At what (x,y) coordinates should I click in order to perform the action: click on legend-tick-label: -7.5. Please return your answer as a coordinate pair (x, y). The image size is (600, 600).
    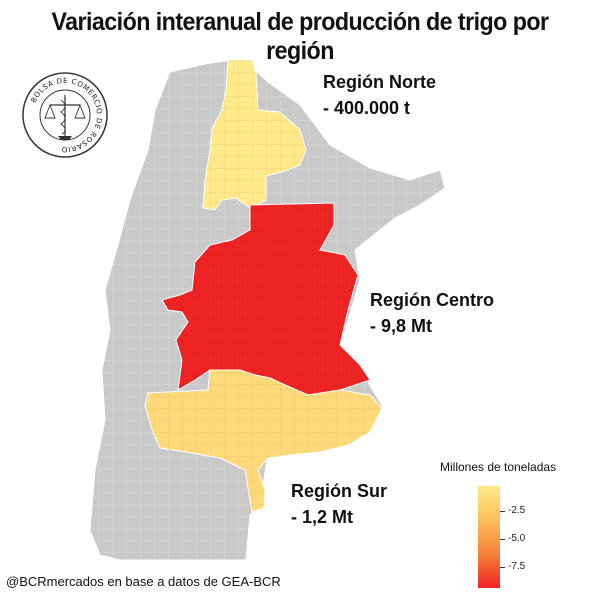
    Looking at the image, I should click on (517, 566).